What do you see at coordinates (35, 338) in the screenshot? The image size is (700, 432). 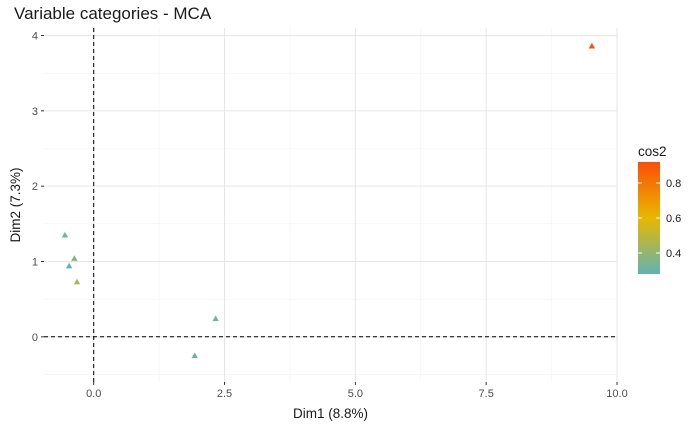 I see `y-tick-label: 0` at bounding box center [35, 338].